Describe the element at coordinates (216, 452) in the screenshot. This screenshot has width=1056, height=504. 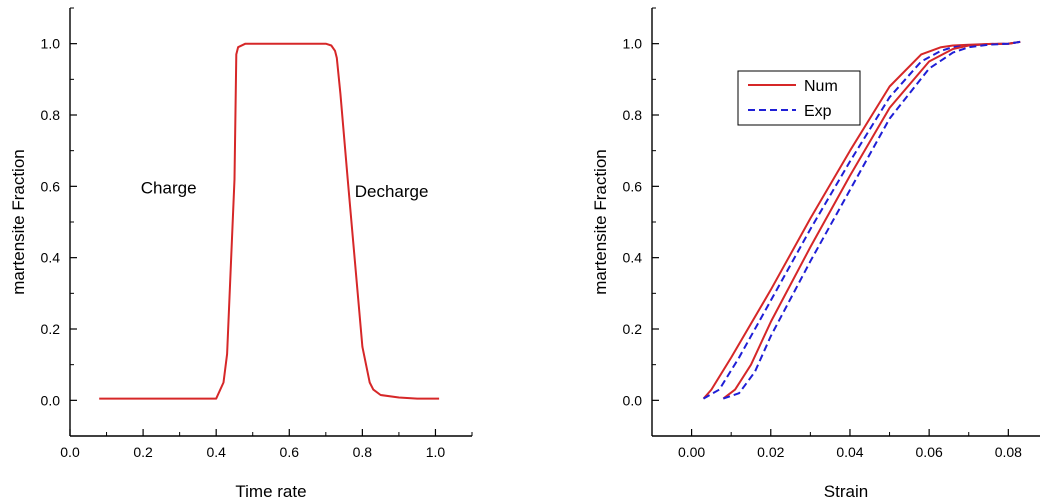
I see `x-tick-label: 0.4` at that location.